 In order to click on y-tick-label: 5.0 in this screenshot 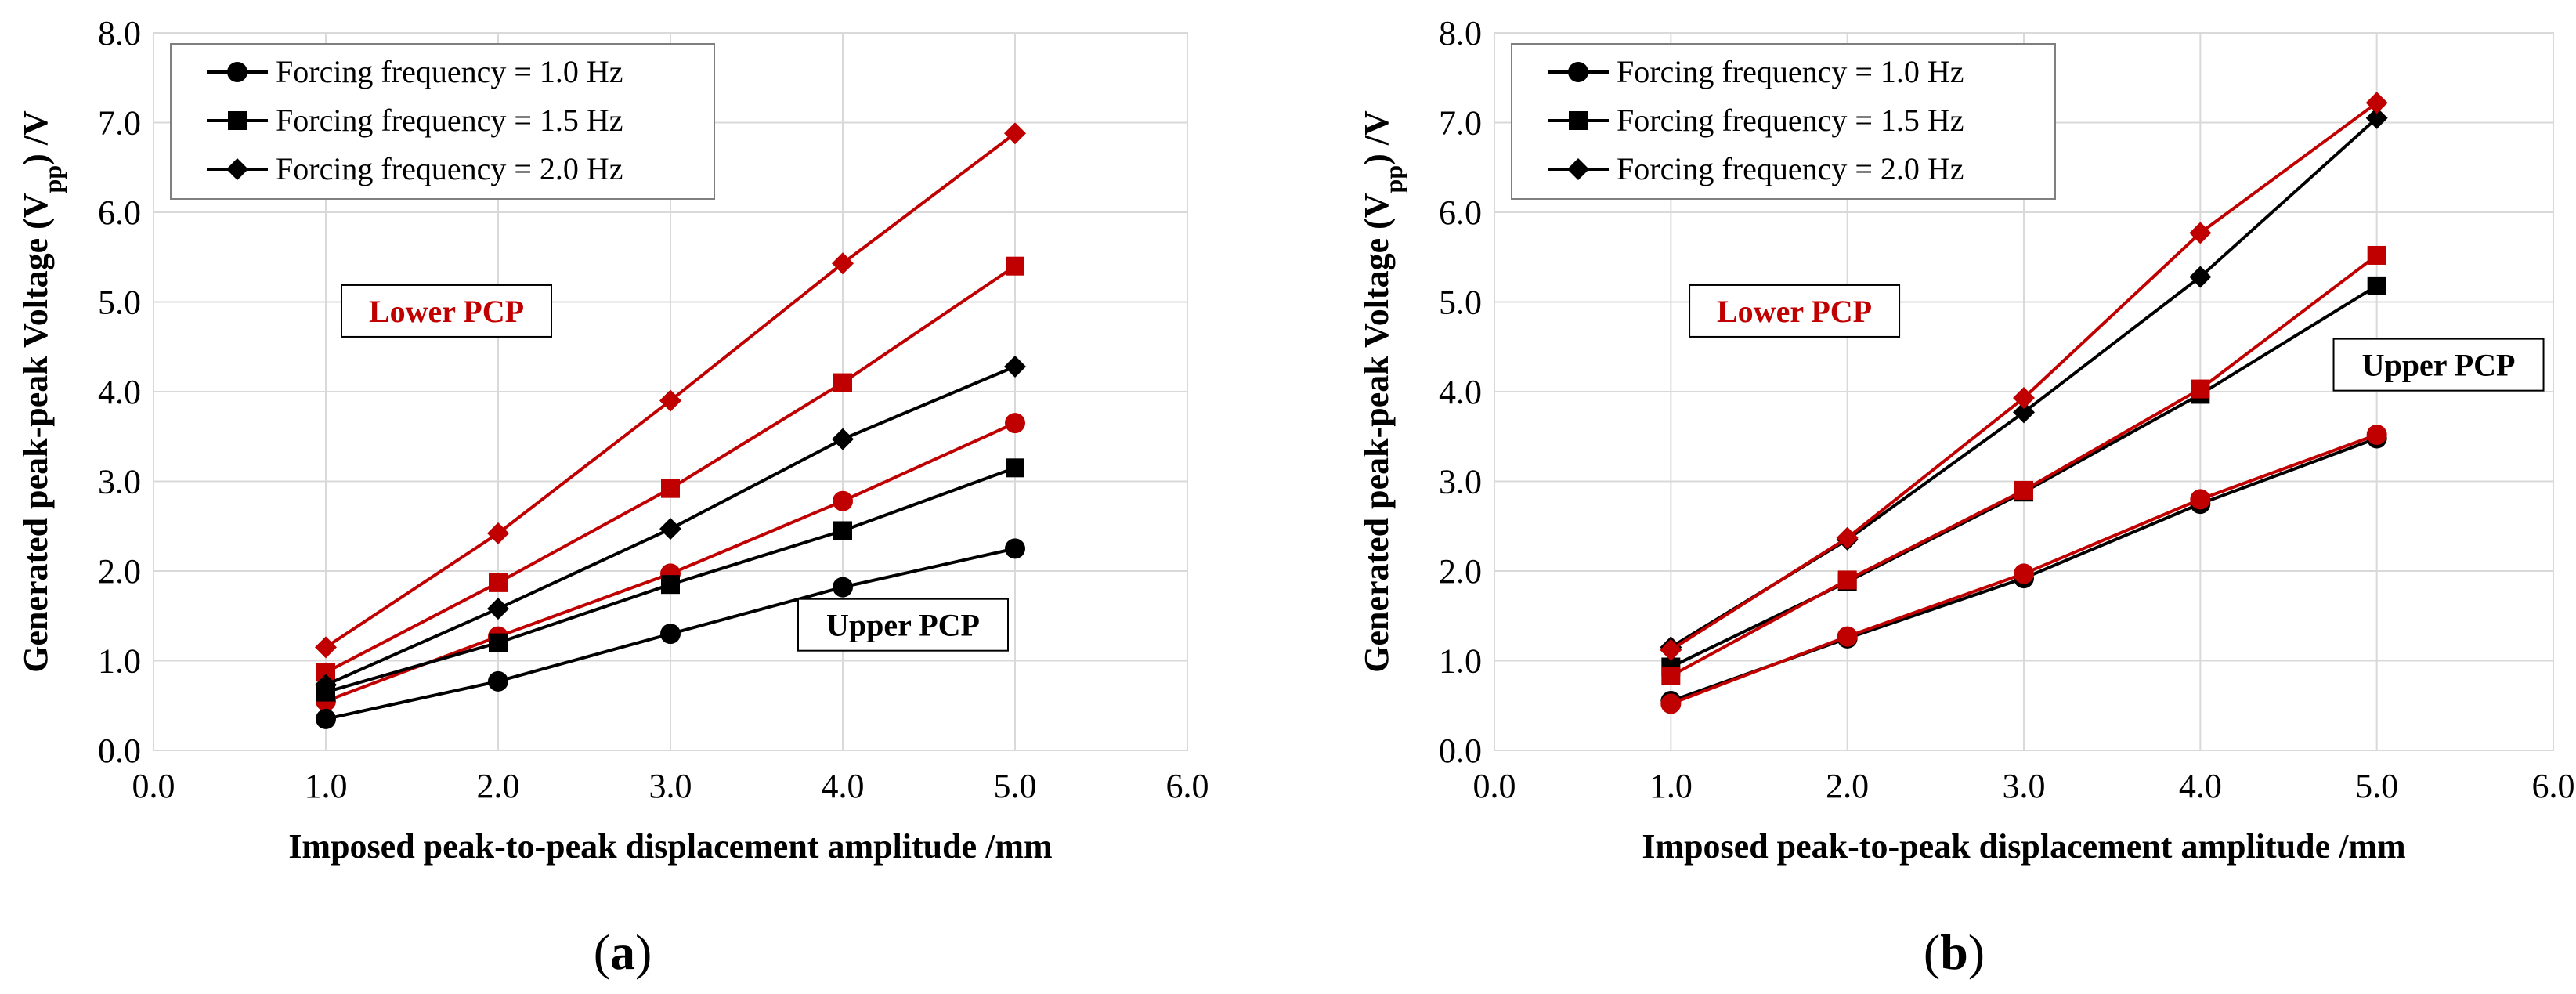, I will do `click(1460, 303)`.